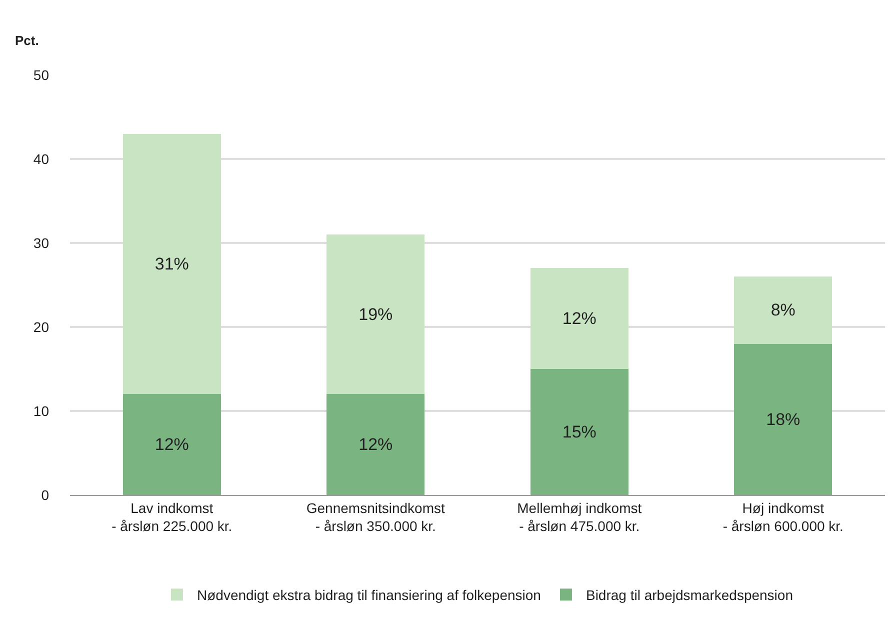 This screenshot has height=621, width=895. What do you see at coordinates (41, 410) in the screenshot?
I see `y-tick-label: 10` at bounding box center [41, 410].